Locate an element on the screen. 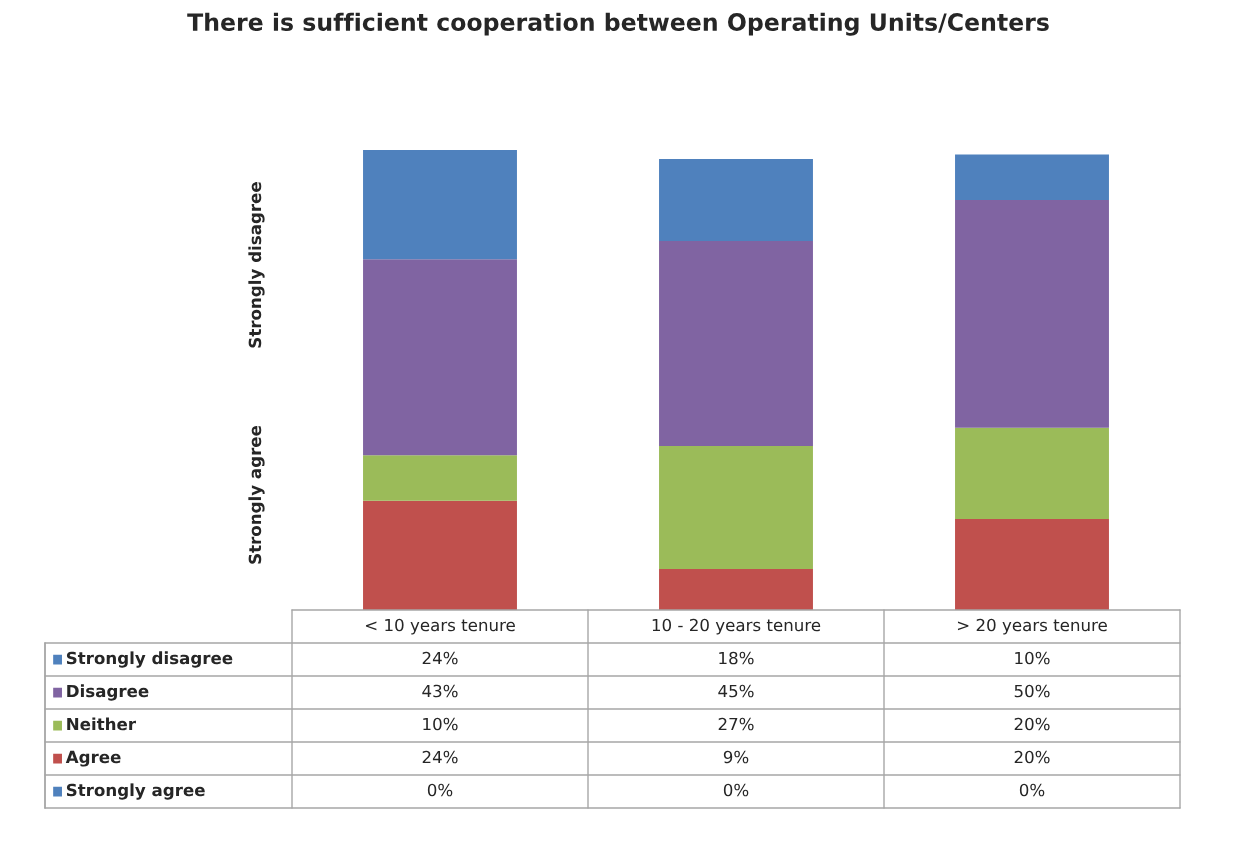 The width and height of the screenshot is (1237, 847). legend-label: Strongly agree is located at coordinates (135, 791).